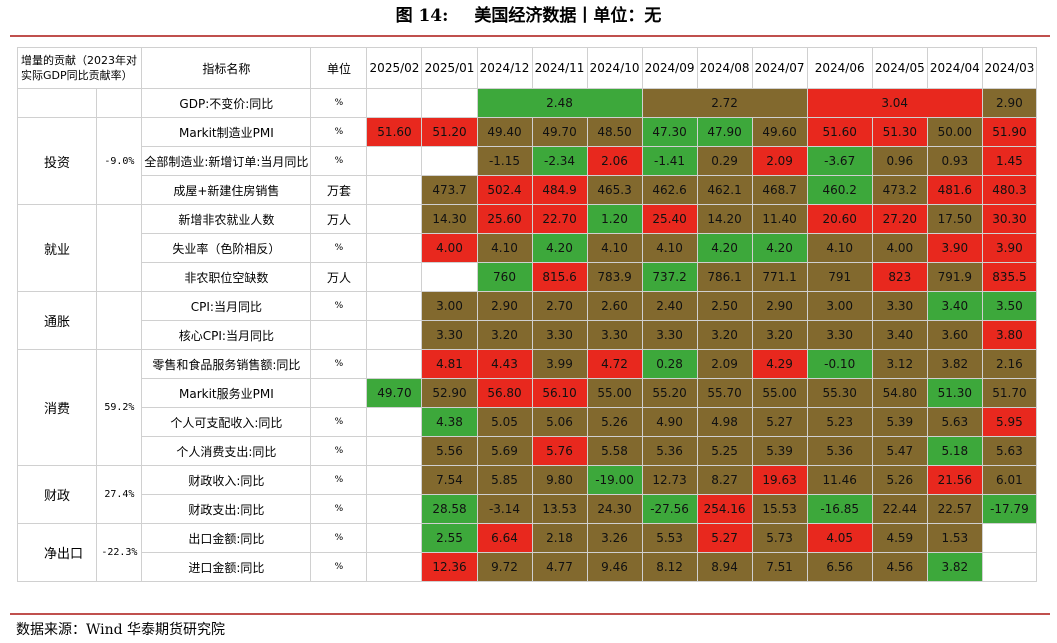 This screenshot has height=643, width=1057. I want to click on value-cell: 21.56, so click(954, 480).